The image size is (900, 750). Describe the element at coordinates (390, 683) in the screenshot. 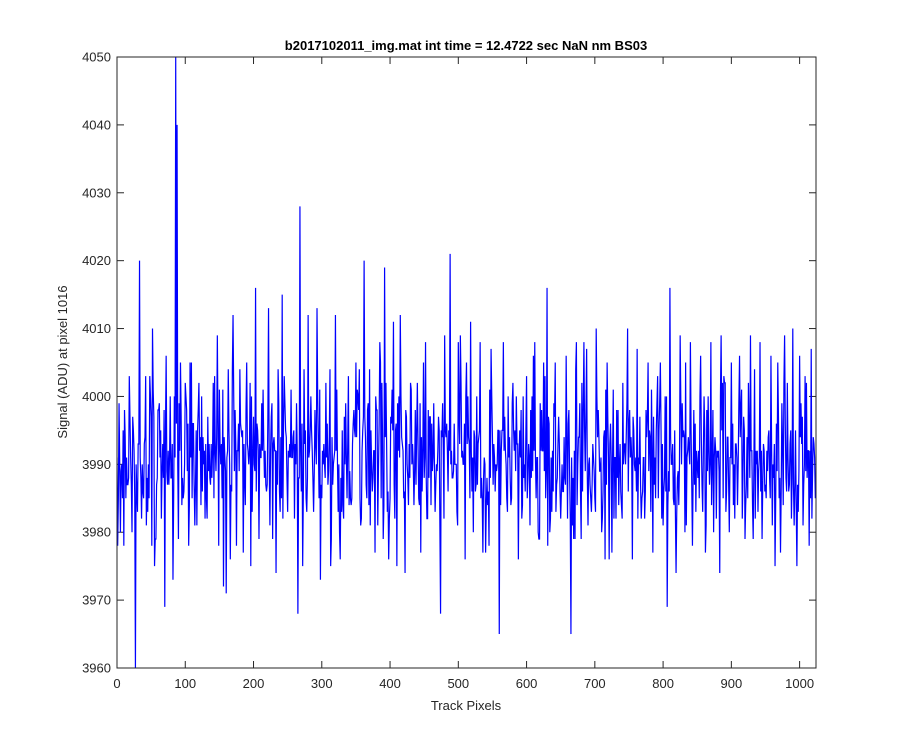

I see `x-tick-label: 400` at that location.